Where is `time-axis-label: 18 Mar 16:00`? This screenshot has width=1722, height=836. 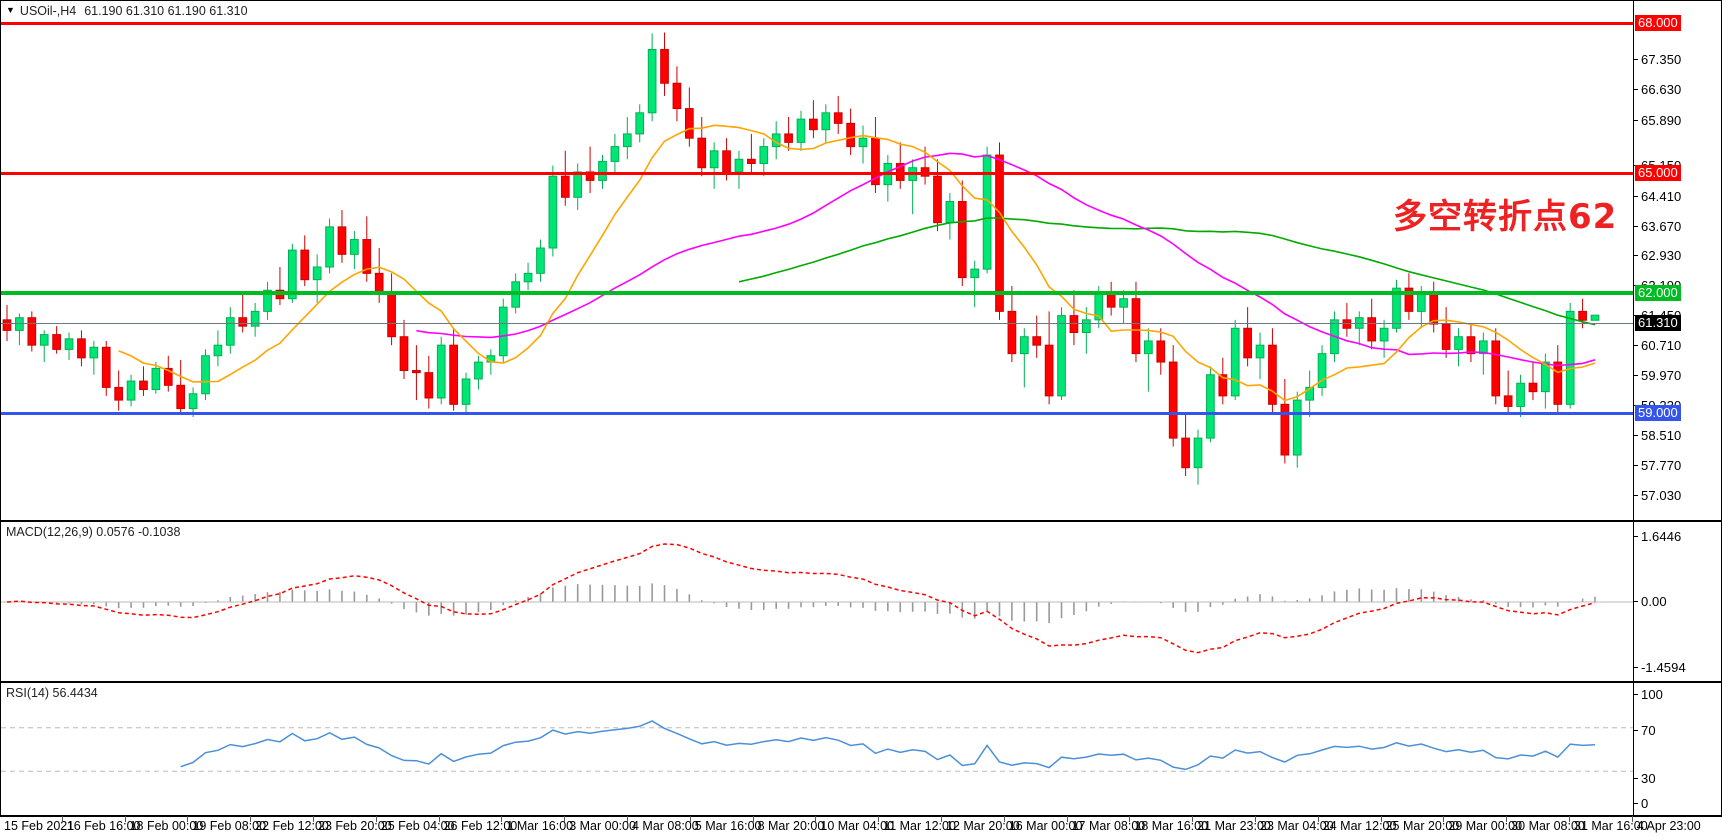 time-axis-label: 18 Mar 16:00 is located at coordinates (1171, 826).